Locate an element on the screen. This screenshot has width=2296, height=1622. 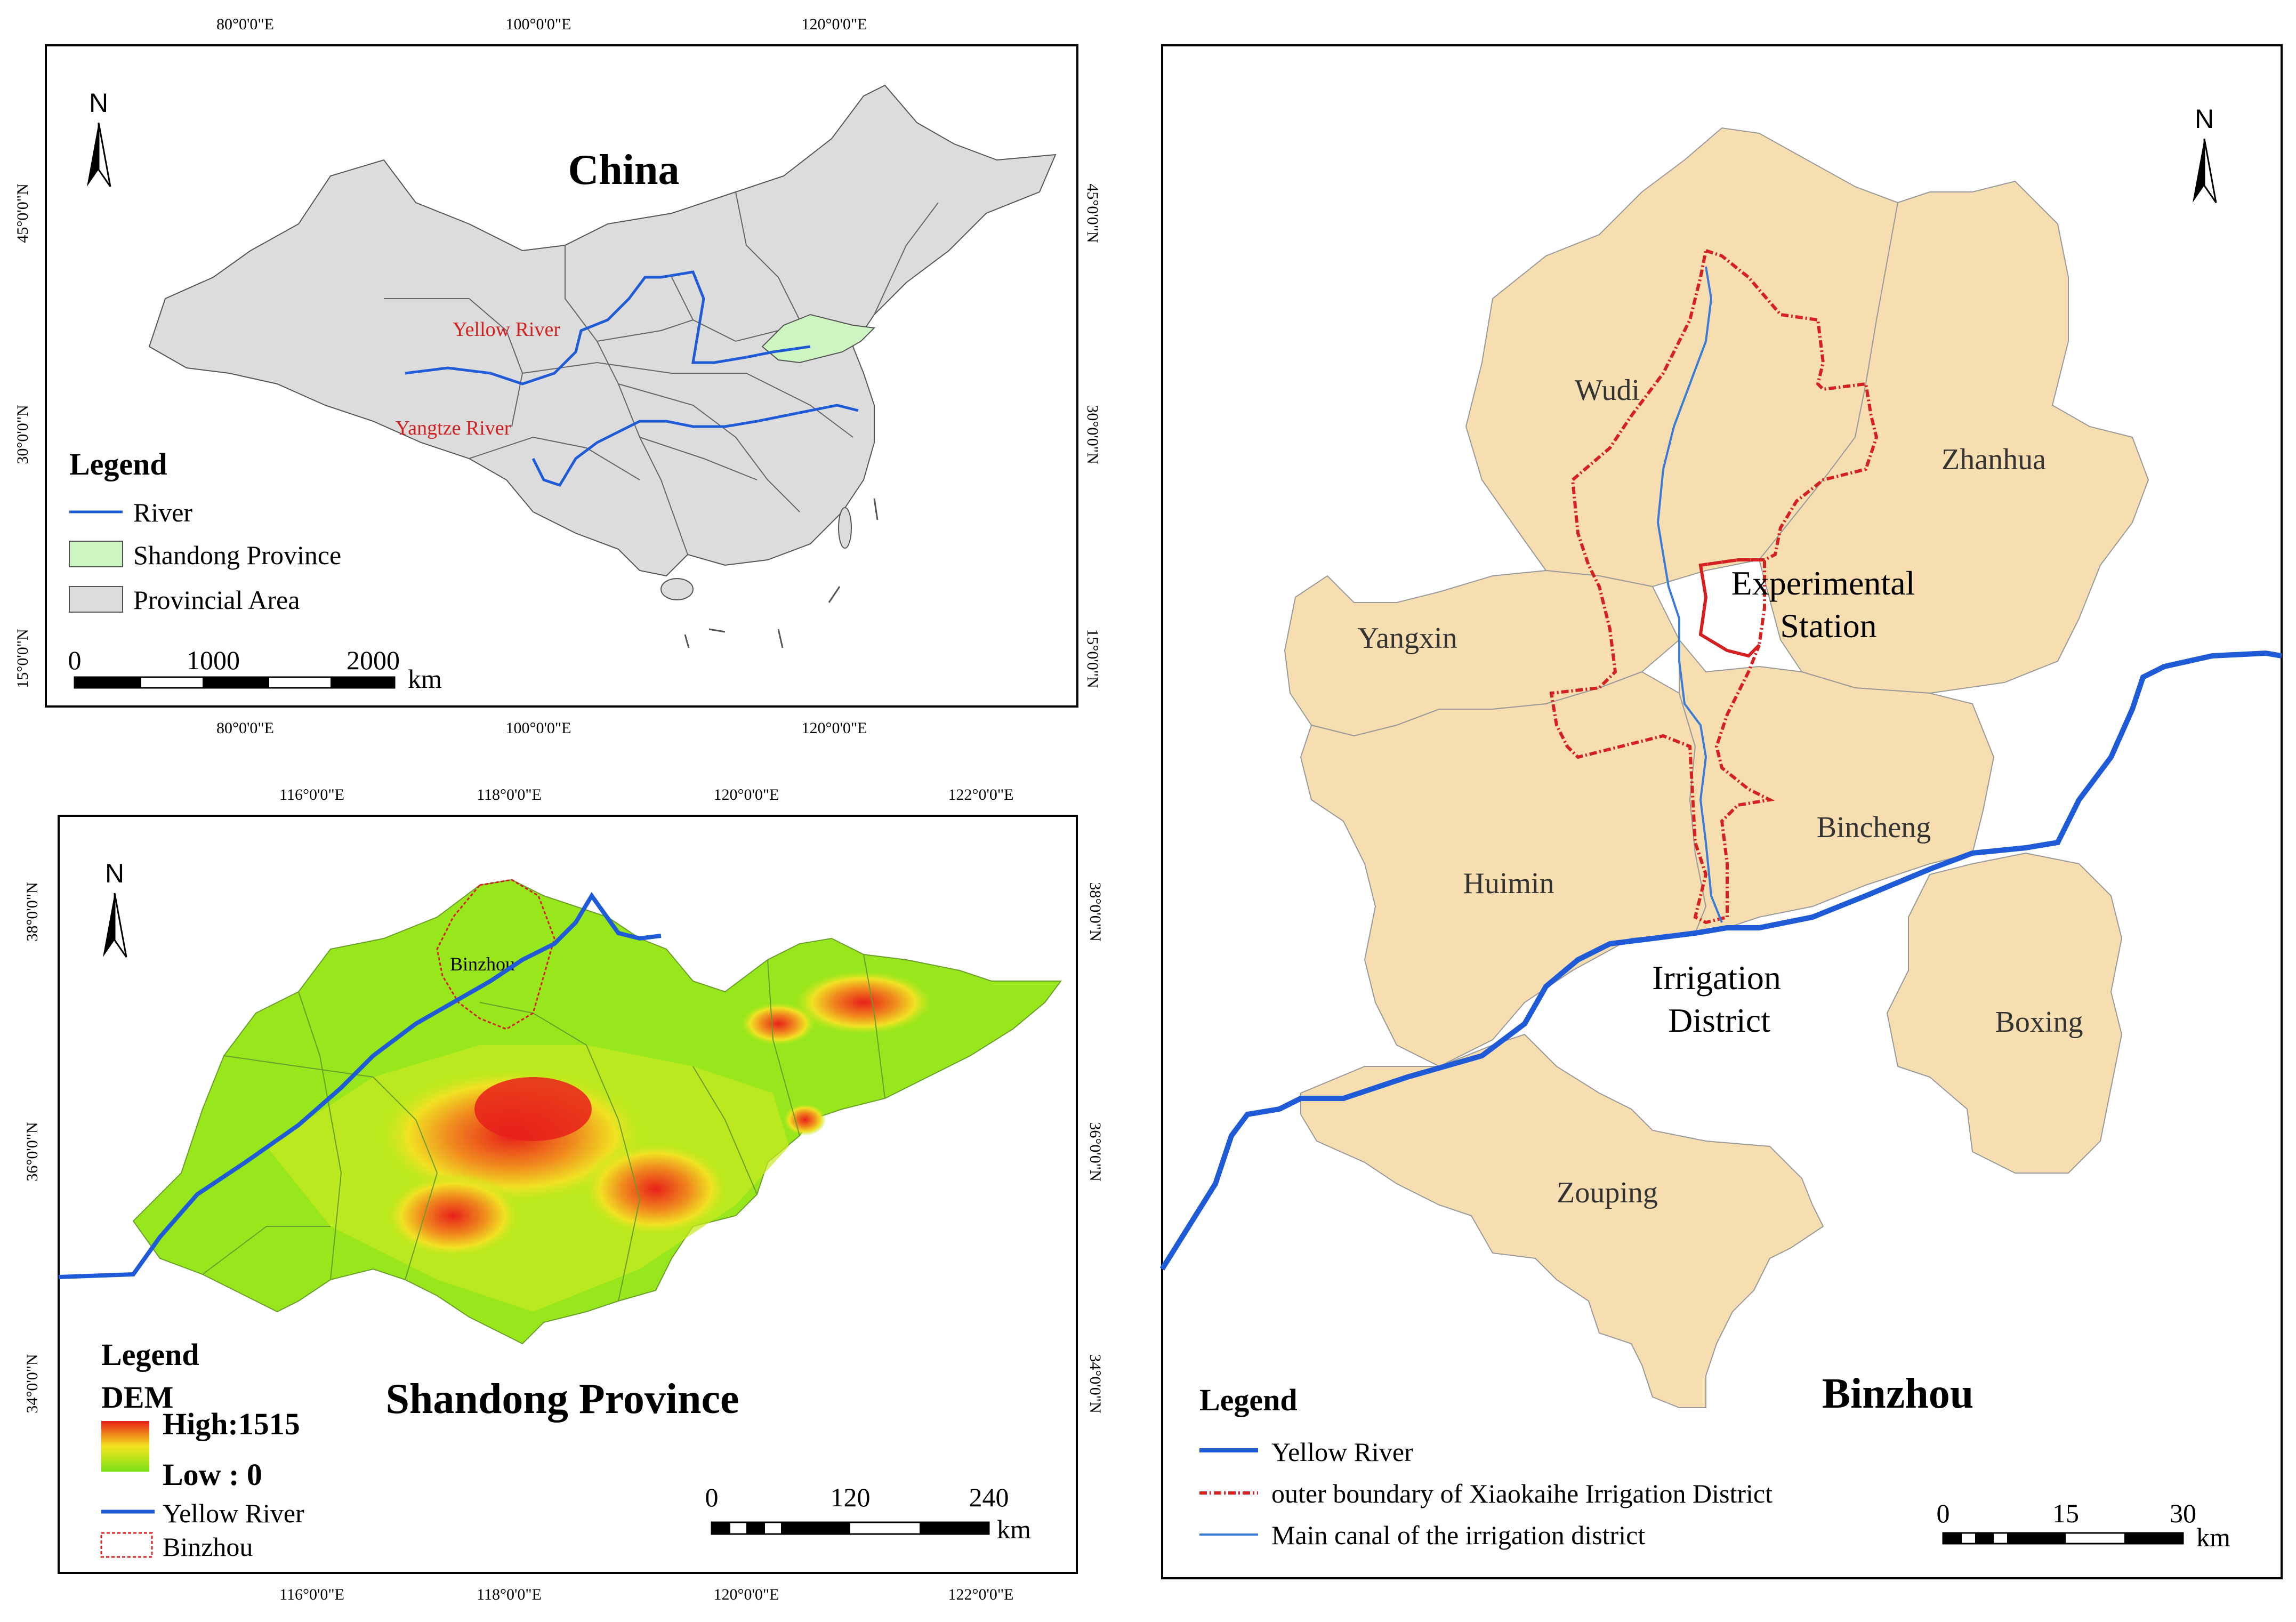
county-label-yangxin: Yangxin is located at coordinates (1407, 638).